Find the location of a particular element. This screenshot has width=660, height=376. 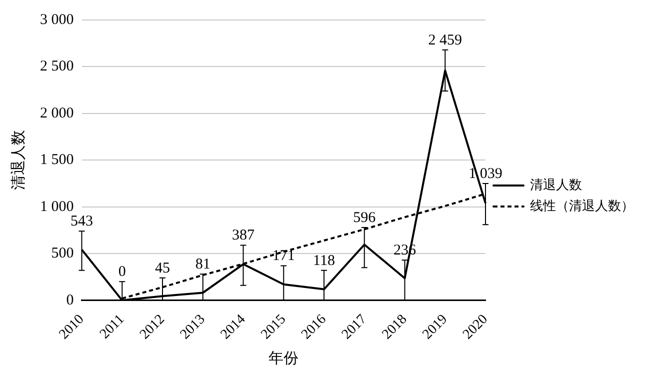

data-label: 0 is located at coordinates (122, 272).